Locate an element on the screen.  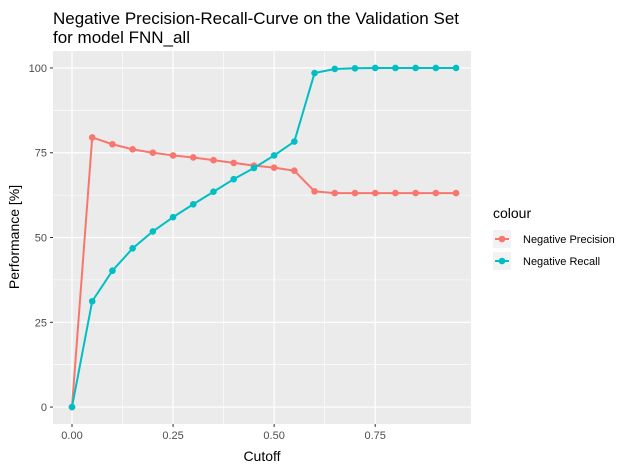
legend-label: Negative Precision is located at coordinates (569, 240).